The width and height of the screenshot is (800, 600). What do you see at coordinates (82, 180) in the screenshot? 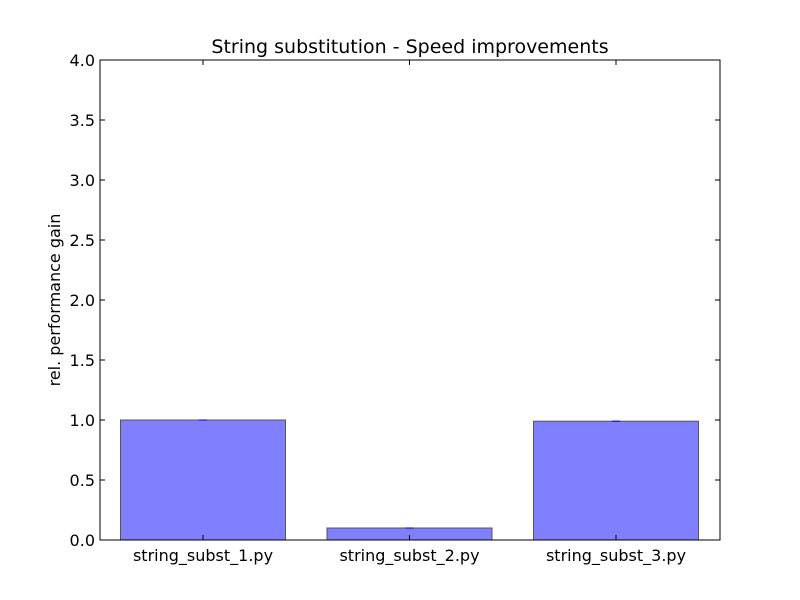
I see `y-tick-label: 3.0` at bounding box center [82, 180].